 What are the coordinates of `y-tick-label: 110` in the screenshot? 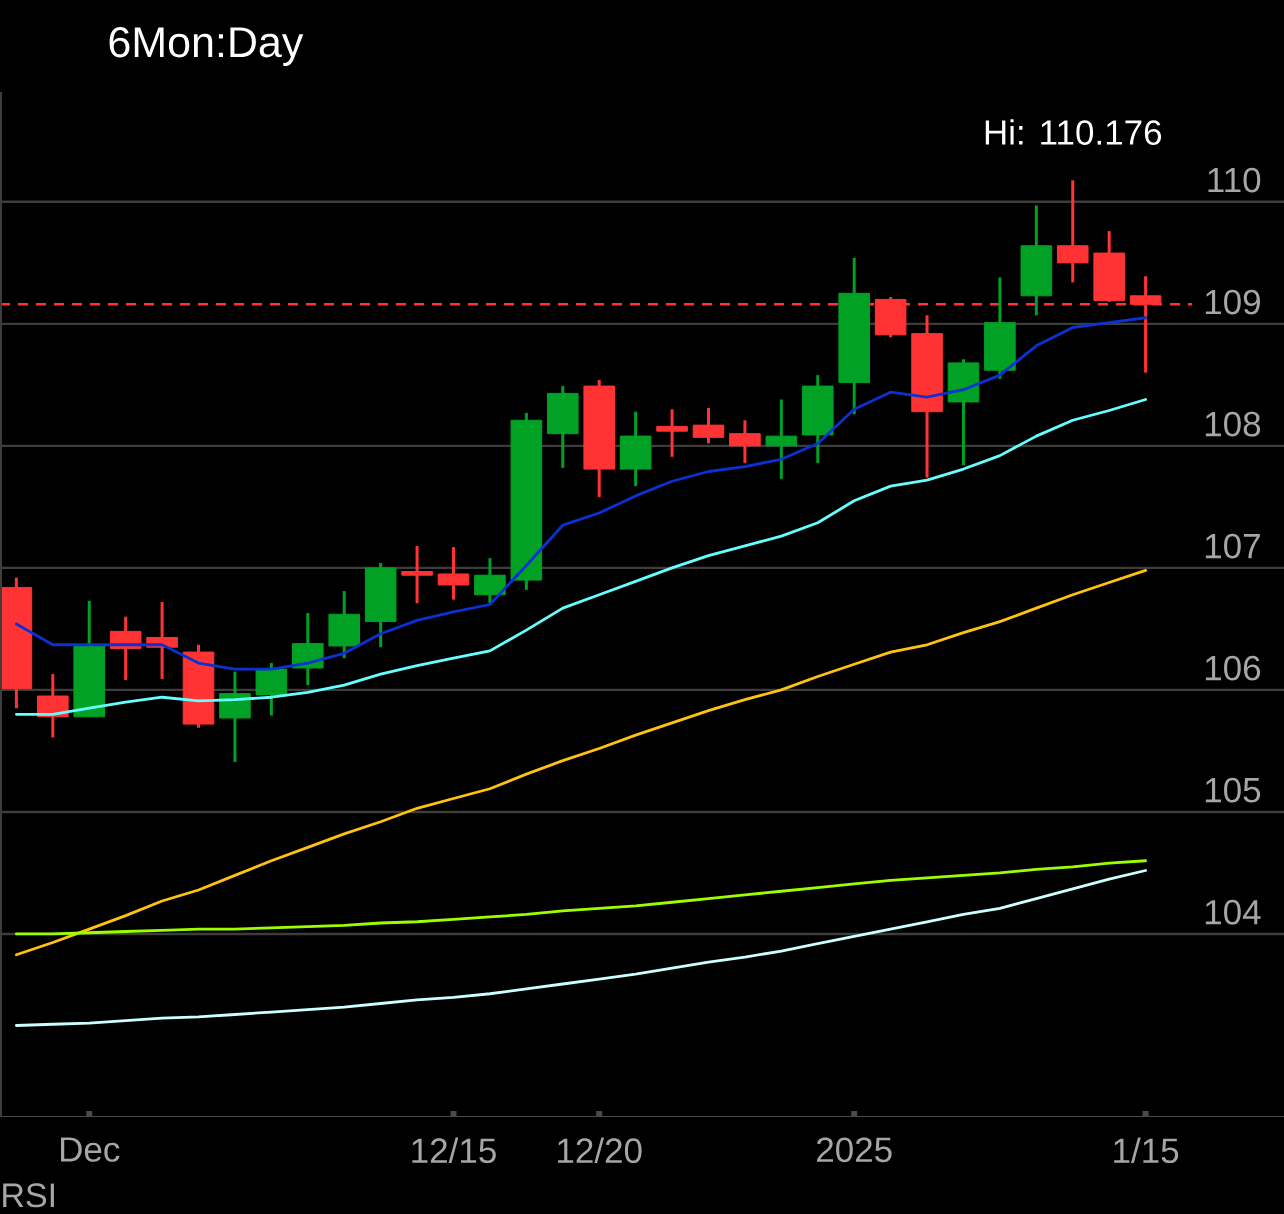 It's located at (1234, 180).